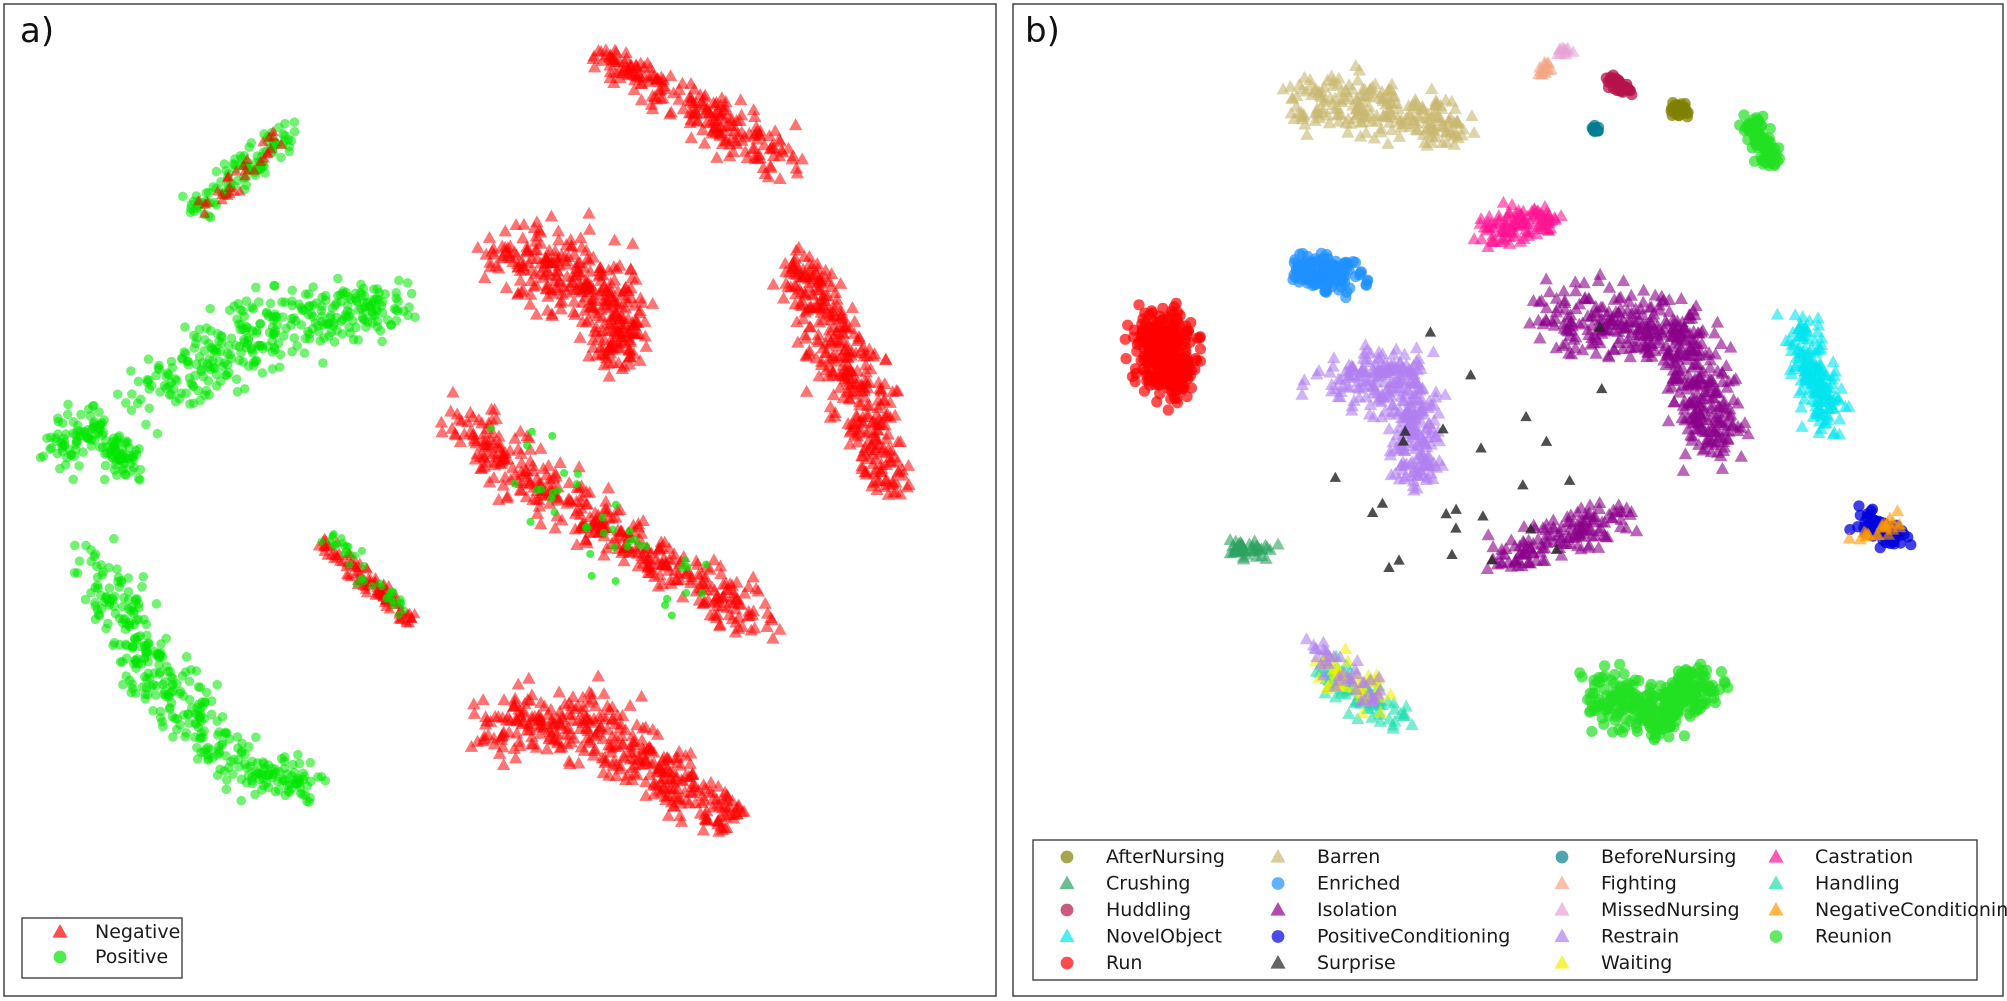 Image resolution: width=2007 pixels, height=1001 pixels. What do you see at coordinates (1303, 253) in the screenshot?
I see `point-enriched` at bounding box center [1303, 253].